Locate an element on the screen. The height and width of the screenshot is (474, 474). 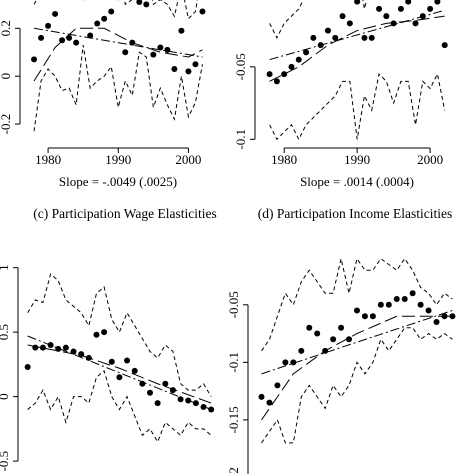
panel-title: (d) Participation Income Elasticities is located at coordinates (355, 213).